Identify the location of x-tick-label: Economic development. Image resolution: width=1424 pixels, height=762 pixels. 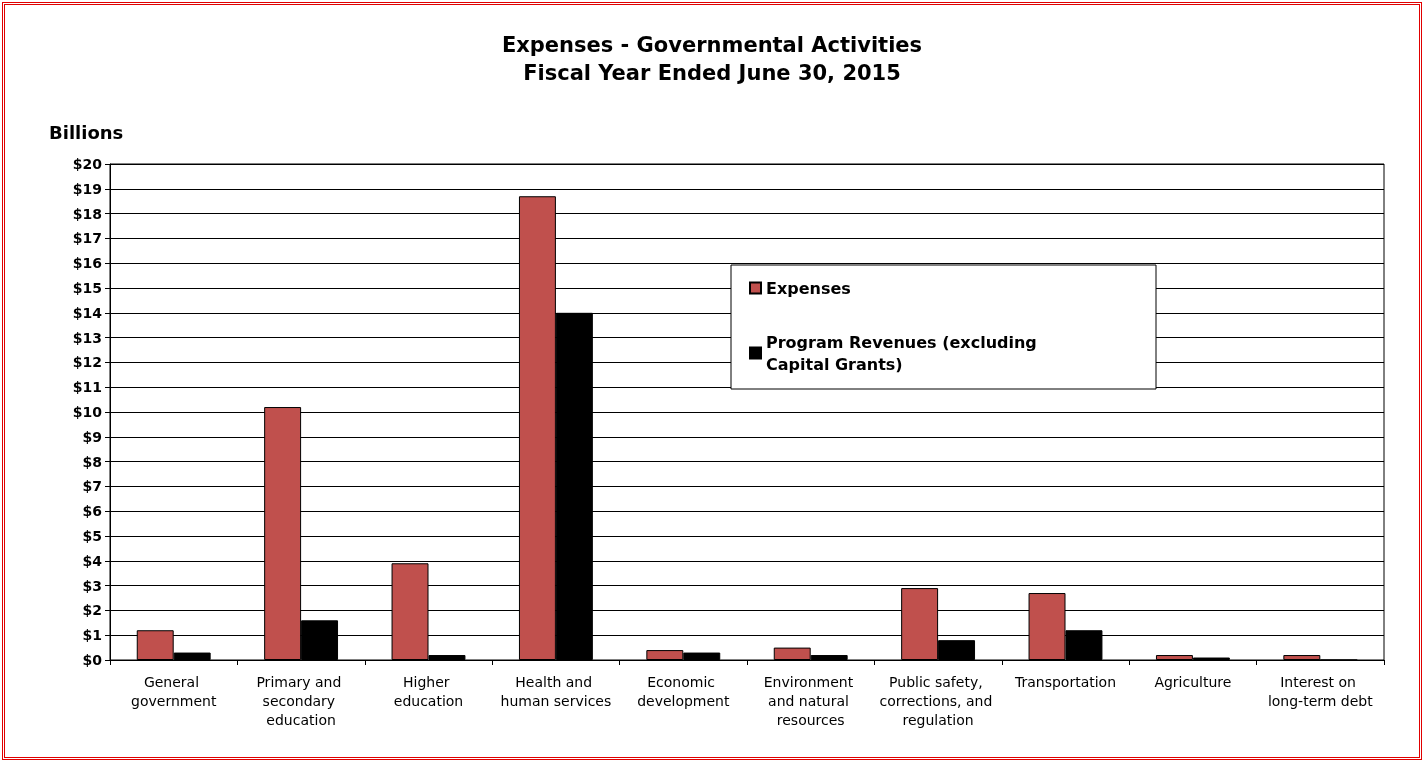
(683, 691).